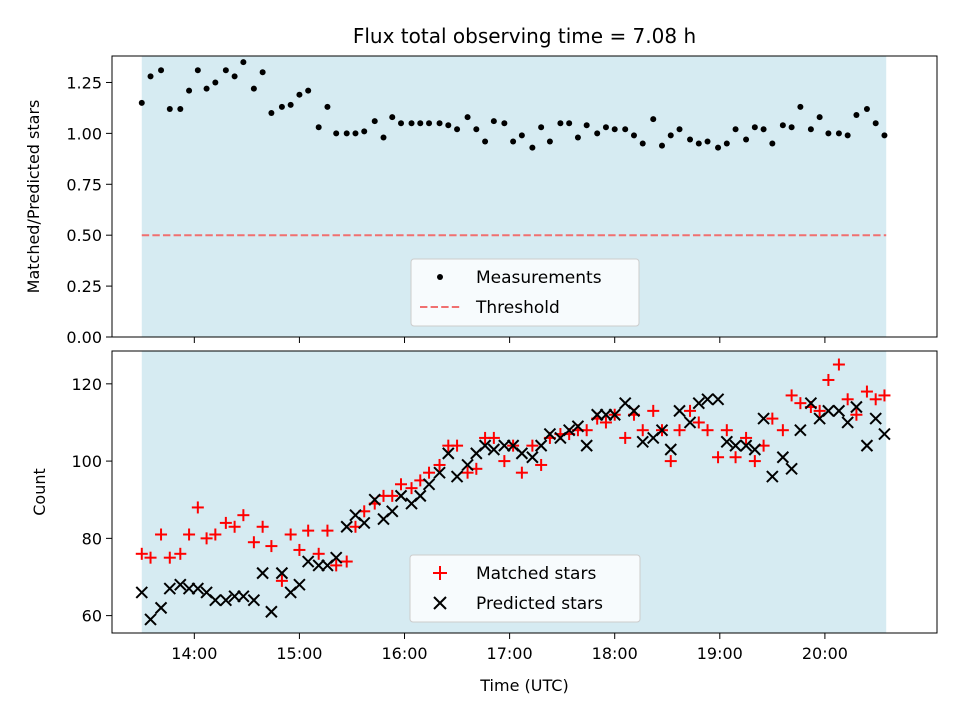 The image size is (960, 720). I want to click on top-chart-title: Flux total observing time = 7.08 h, so click(524, 36).